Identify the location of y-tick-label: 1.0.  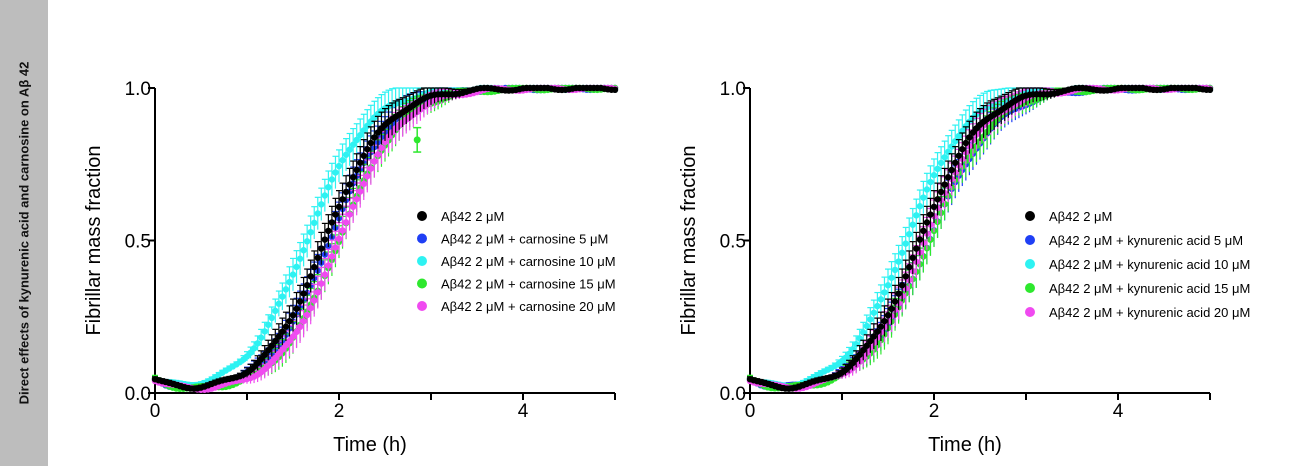
(733, 89).